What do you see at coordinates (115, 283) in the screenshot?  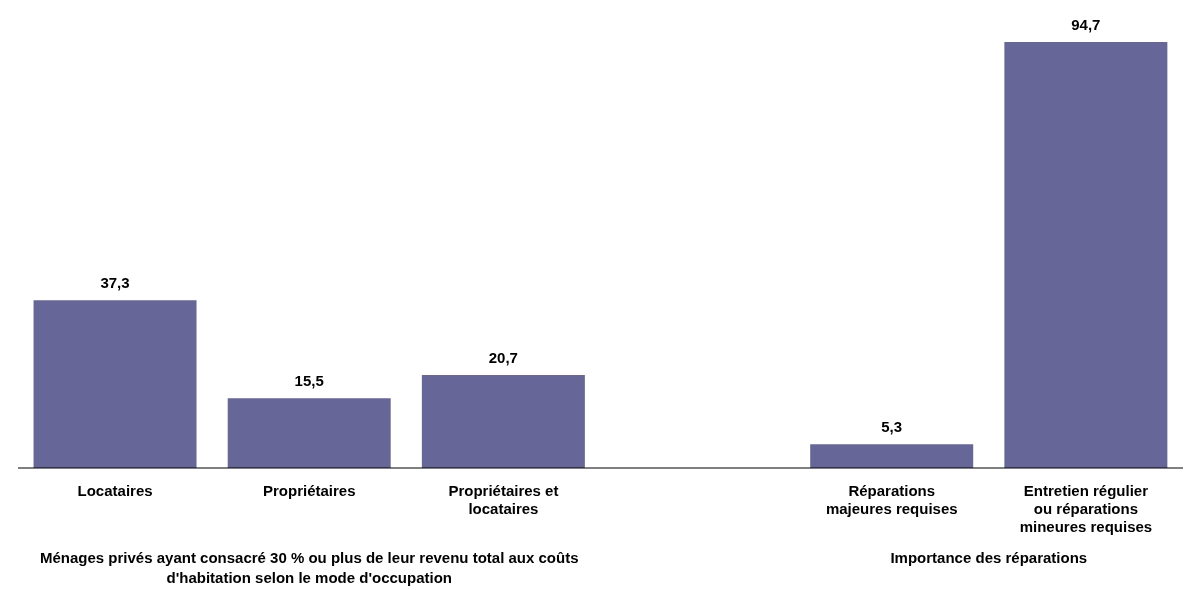 I see `data-label: 37,3` at bounding box center [115, 283].